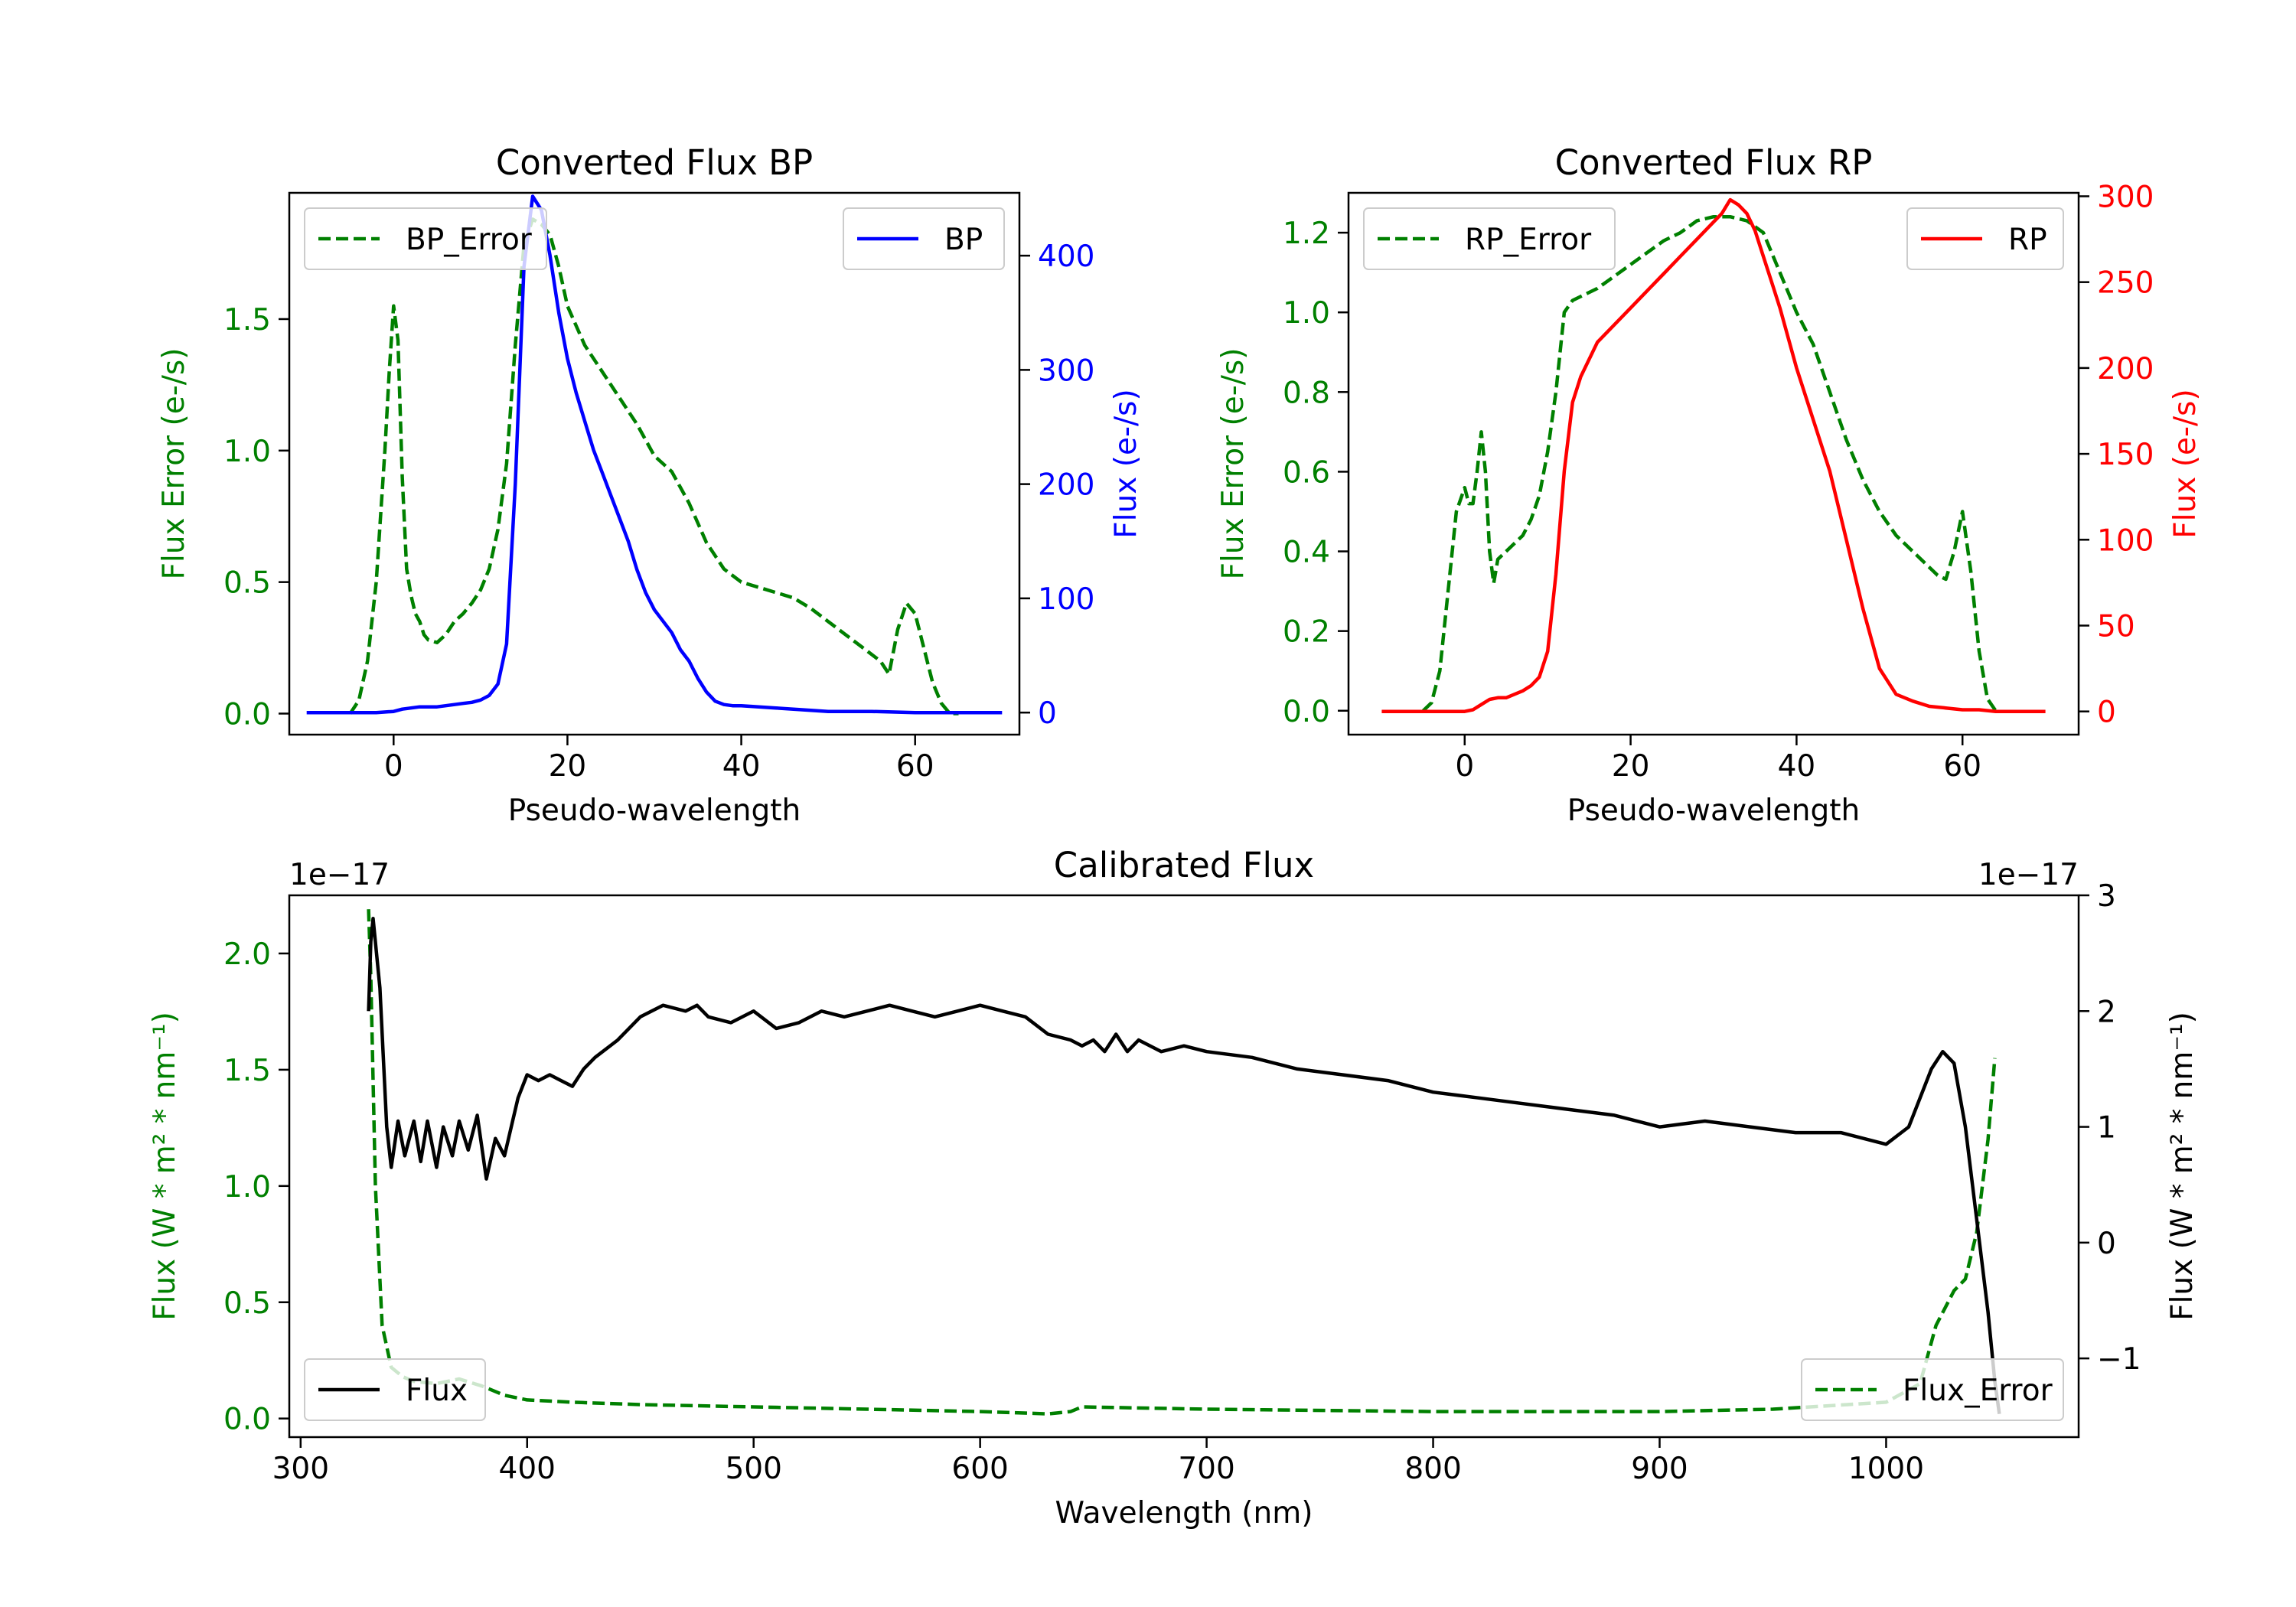 Image resolution: width=2296 pixels, height=1607 pixels. Describe the element at coordinates (2182, 1166) in the screenshot. I see `y2-axis-label: Flux (W * m² * nm⁻¹)` at that location.